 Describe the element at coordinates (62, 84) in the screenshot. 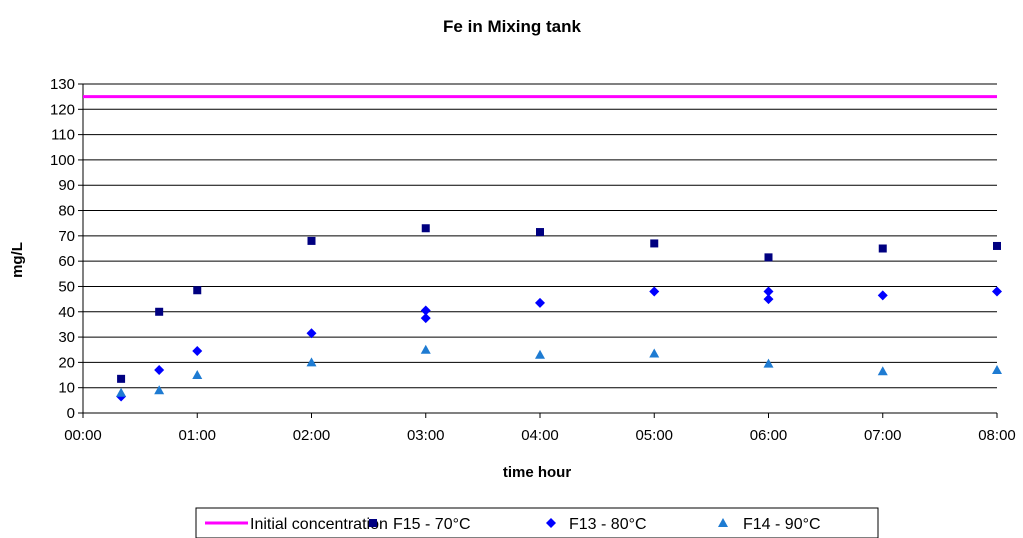

I see `y-tick-label: 130` at that location.